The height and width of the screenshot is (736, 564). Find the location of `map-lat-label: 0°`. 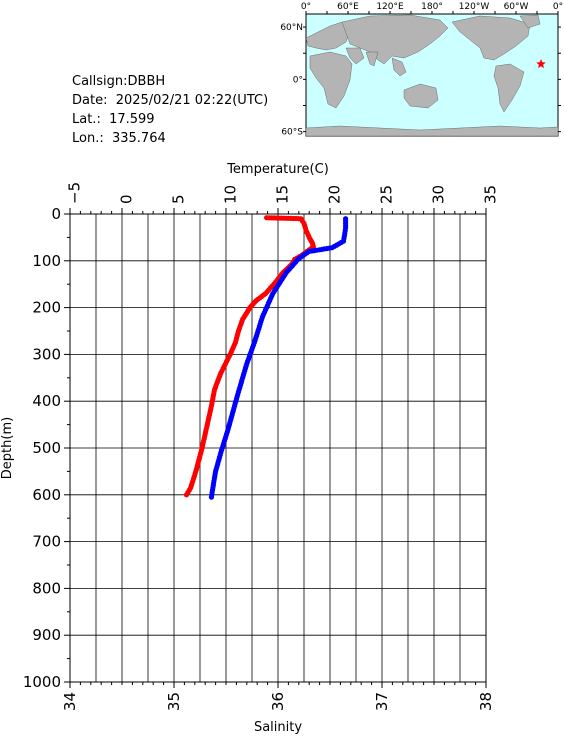

map-lat-label: 0° is located at coordinates (298, 80).